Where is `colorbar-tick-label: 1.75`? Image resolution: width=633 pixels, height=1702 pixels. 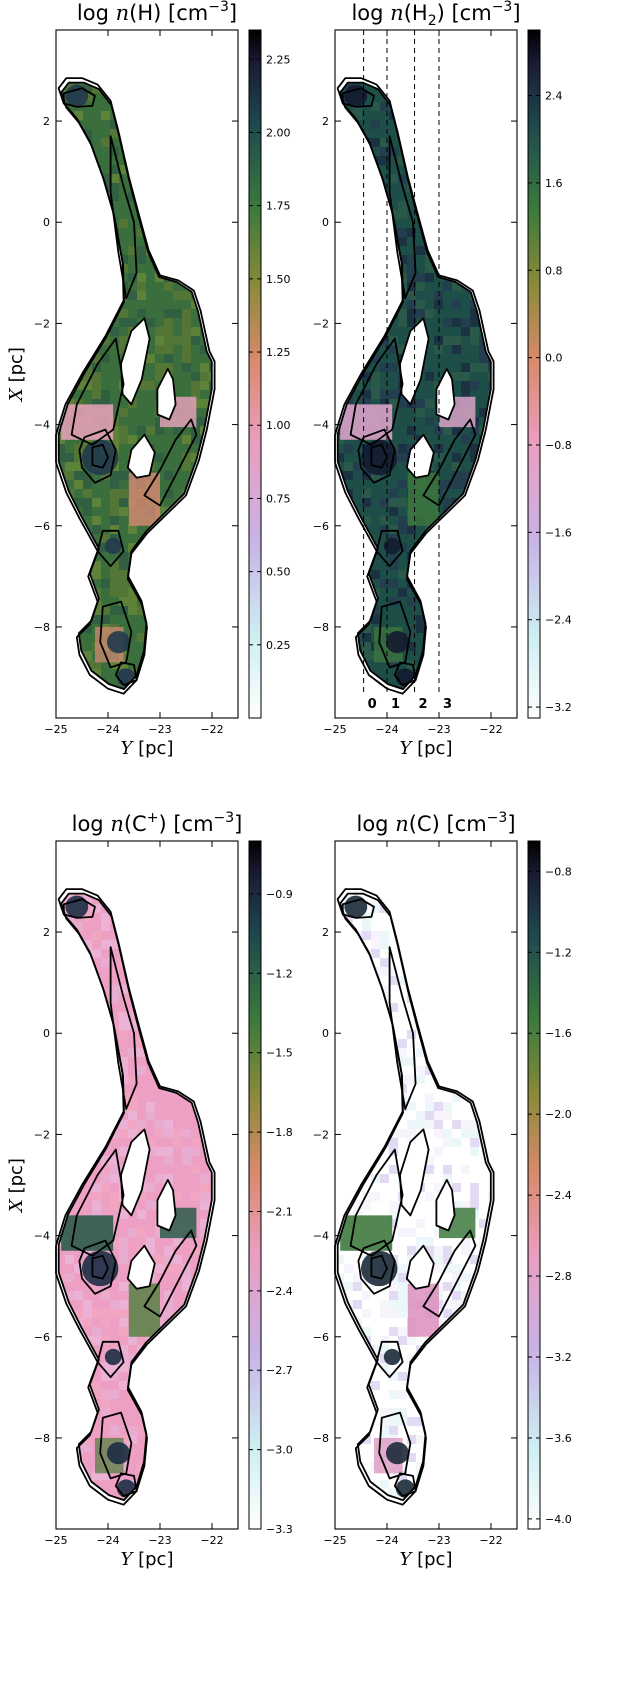
colorbar-tick-label: 1.75 is located at coordinates (278, 206).